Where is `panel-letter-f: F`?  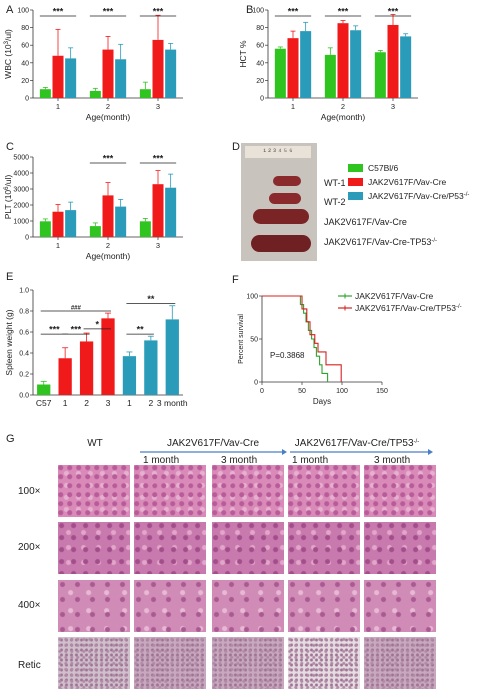
panel-letter-f: F is located at coordinates (235, 280).